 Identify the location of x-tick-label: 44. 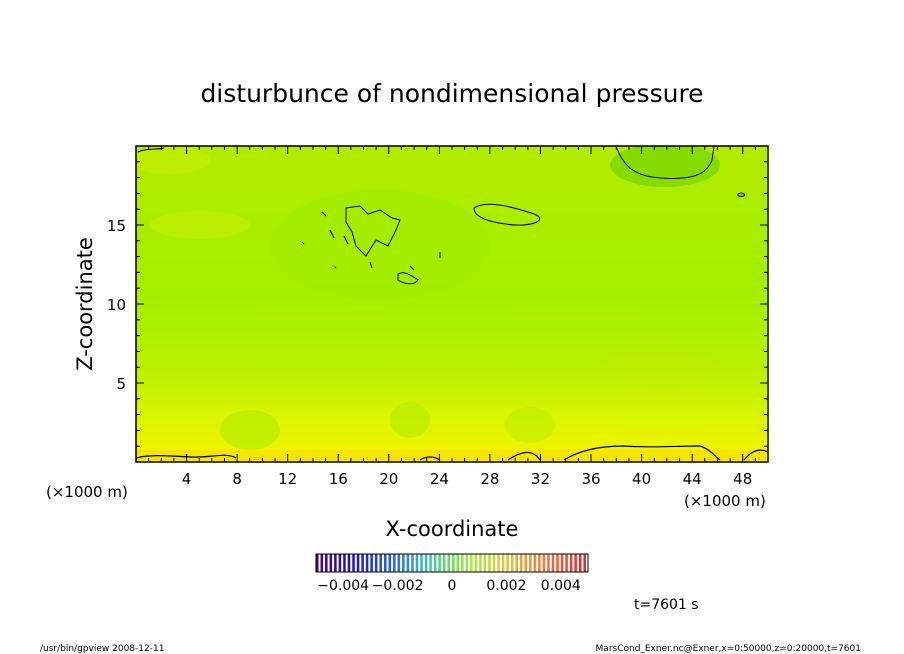
(692, 479).